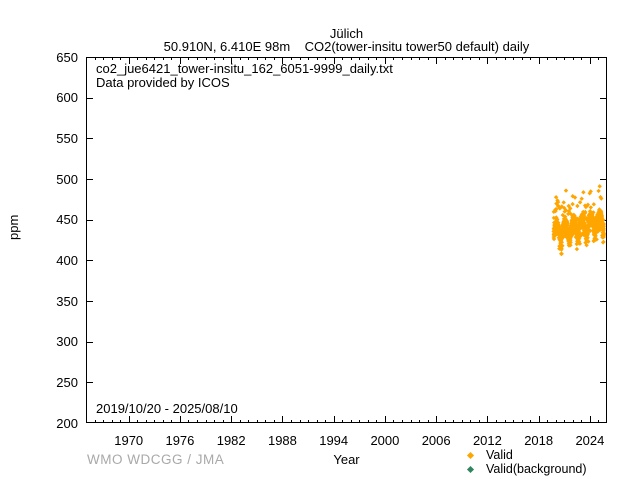 The height and width of the screenshot is (480, 640). What do you see at coordinates (231, 440) in the screenshot?
I see `x-tick-label: 1982` at bounding box center [231, 440].